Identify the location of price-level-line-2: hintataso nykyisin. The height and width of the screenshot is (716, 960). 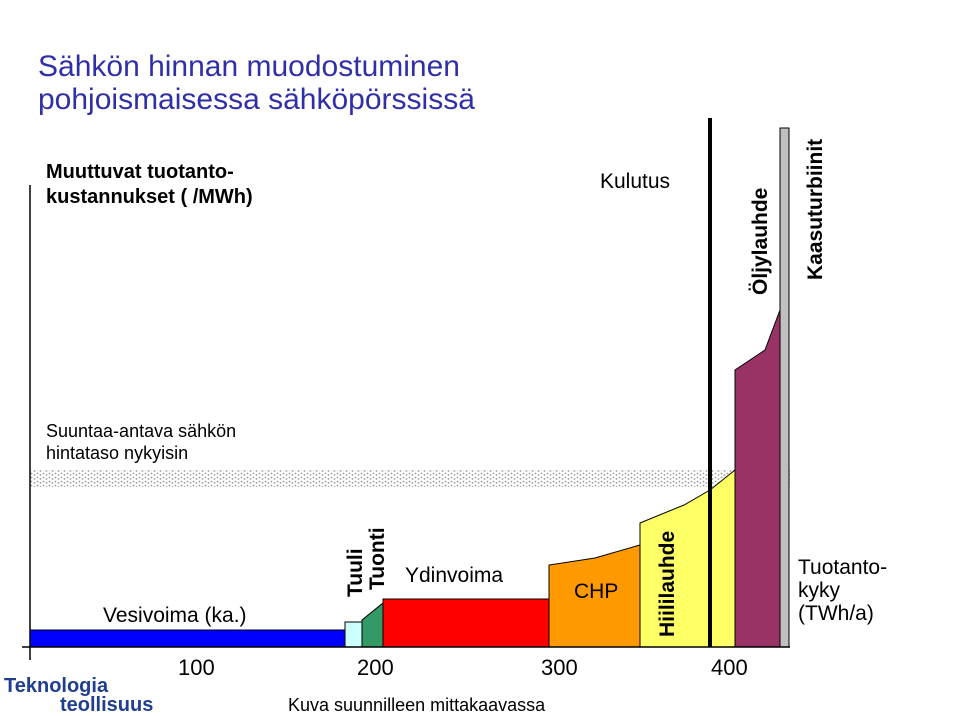
(117, 453).